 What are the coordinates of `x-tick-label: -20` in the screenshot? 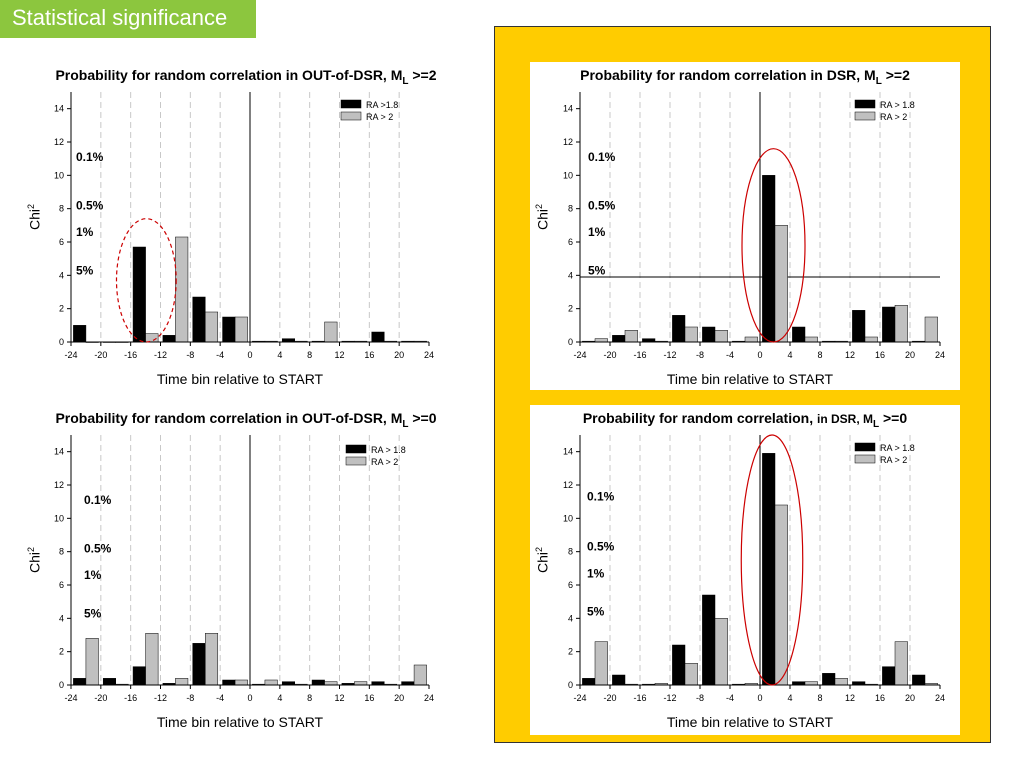 It's located at (609, 355).